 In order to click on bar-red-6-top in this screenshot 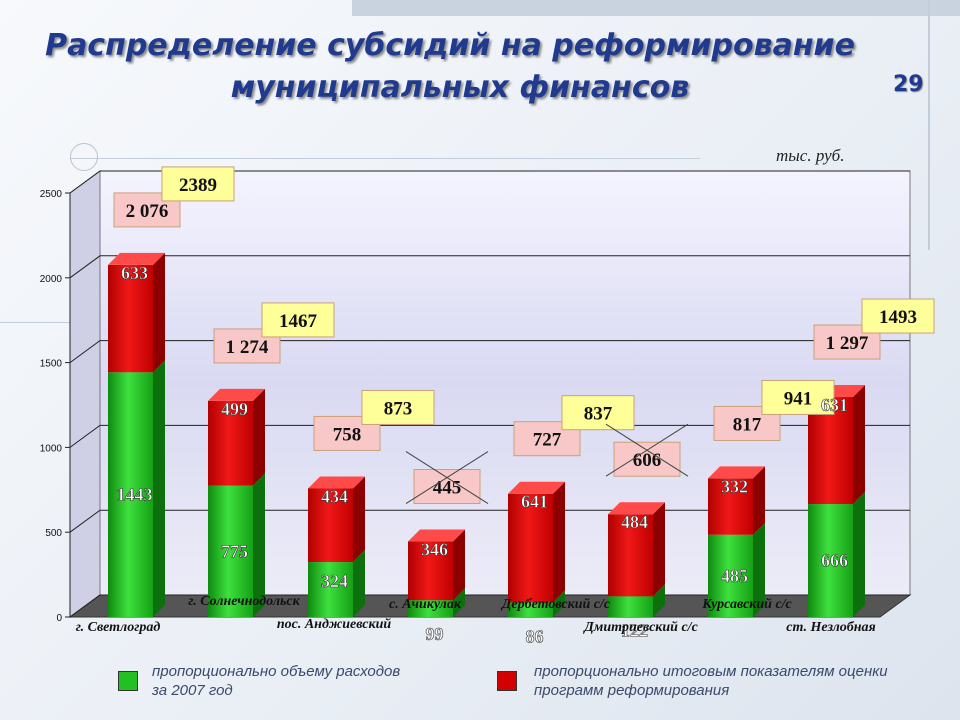, I will do `click(736, 472)`.